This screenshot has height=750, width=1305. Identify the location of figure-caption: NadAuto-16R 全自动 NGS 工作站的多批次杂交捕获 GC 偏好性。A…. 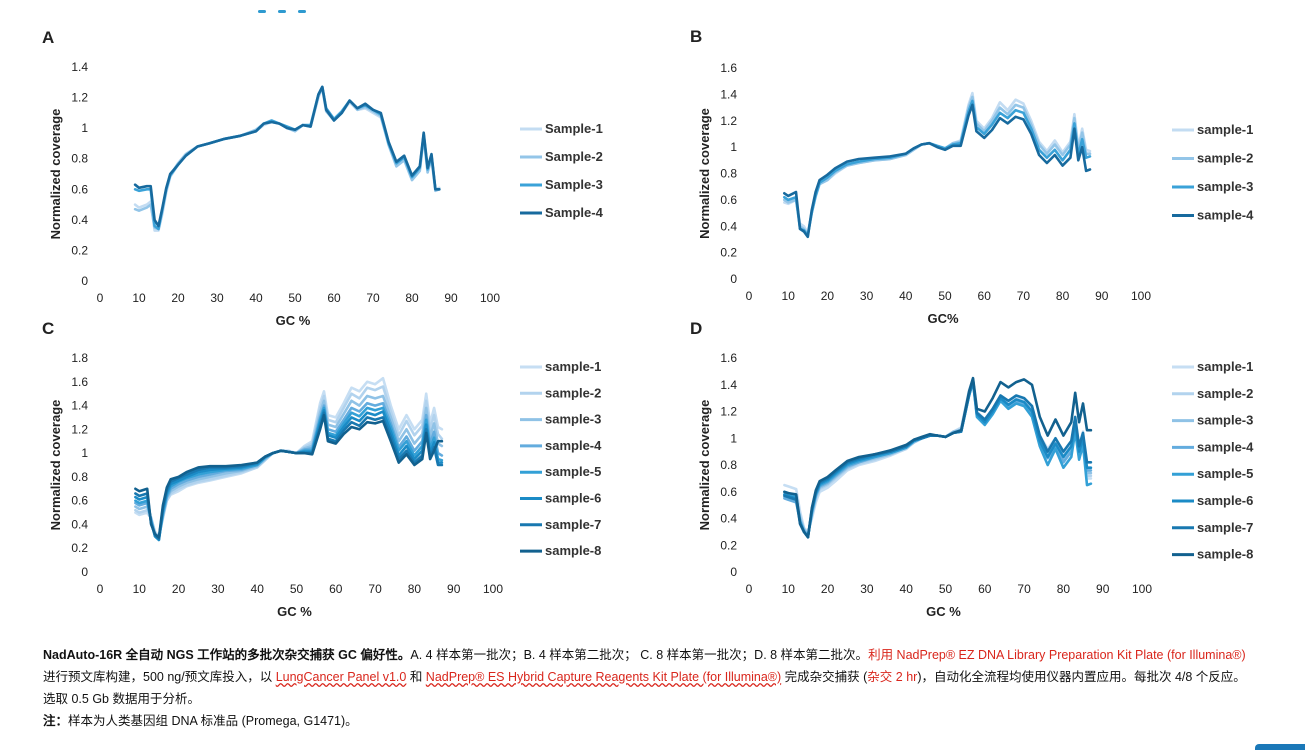
(668, 688).